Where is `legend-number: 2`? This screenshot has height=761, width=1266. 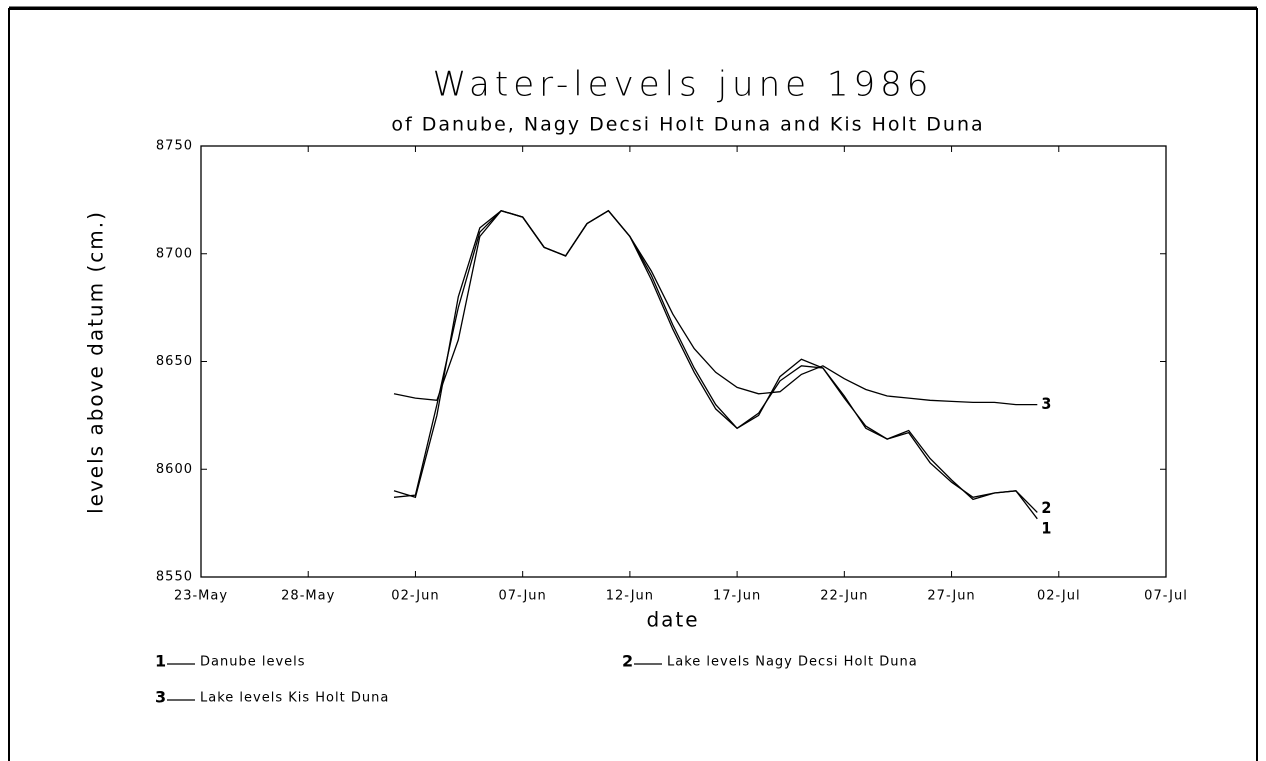
legend-number: 2 is located at coordinates (627, 661).